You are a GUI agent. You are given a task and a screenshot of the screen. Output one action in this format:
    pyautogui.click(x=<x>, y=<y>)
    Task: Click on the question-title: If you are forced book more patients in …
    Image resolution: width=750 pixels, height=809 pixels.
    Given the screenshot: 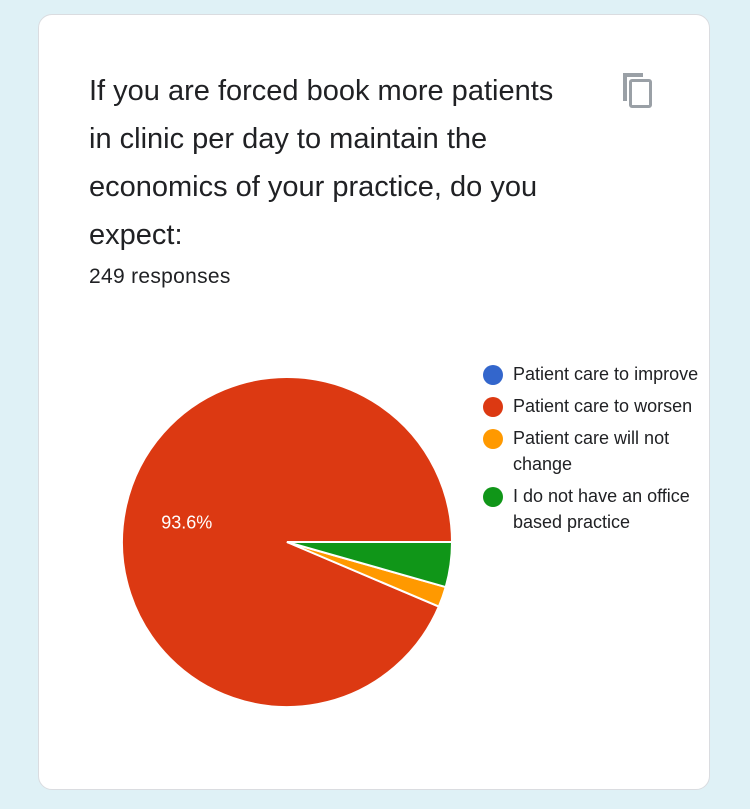 What is the action you would take?
    pyautogui.click(x=321, y=163)
    